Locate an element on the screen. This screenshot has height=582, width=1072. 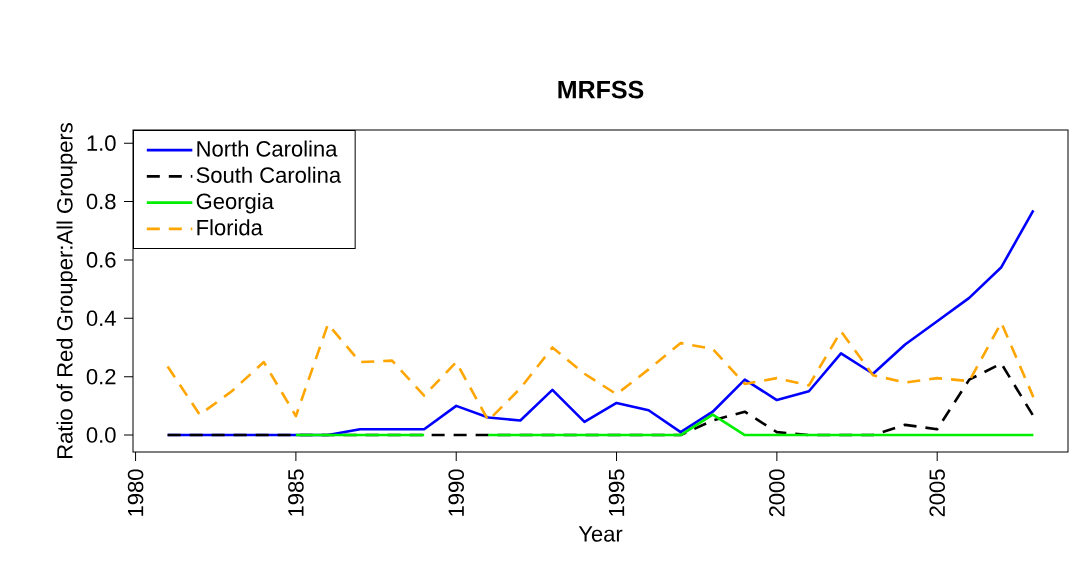
x-tick-label: 2005 is located at coordinates (937, 493).